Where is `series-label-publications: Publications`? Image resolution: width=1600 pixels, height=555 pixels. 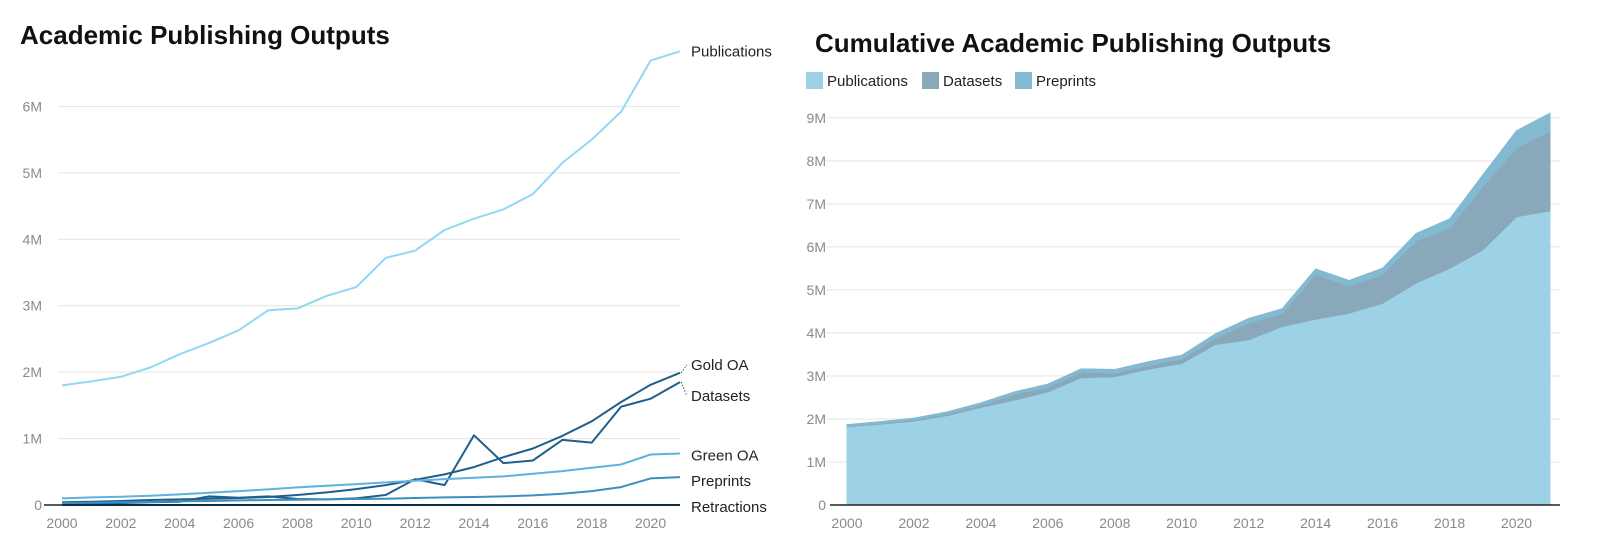 series-label-publications: Publications is located at coordinates (731, 51).